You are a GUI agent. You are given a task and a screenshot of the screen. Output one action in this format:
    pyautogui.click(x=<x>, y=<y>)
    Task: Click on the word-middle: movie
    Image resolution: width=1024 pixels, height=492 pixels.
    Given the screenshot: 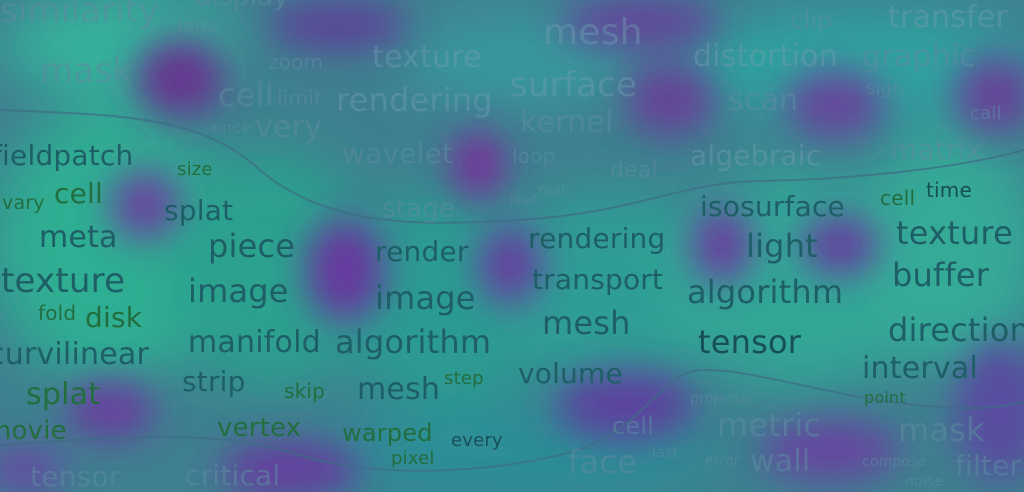 What is the action you would take?
    pyautogui.click(x=33, y=431)
    